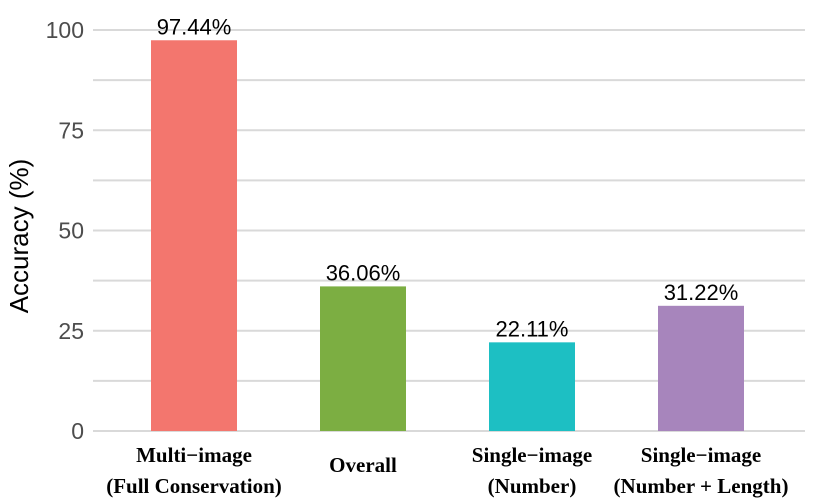  I want to click on x-category-label: (Number), so click(532, 486).